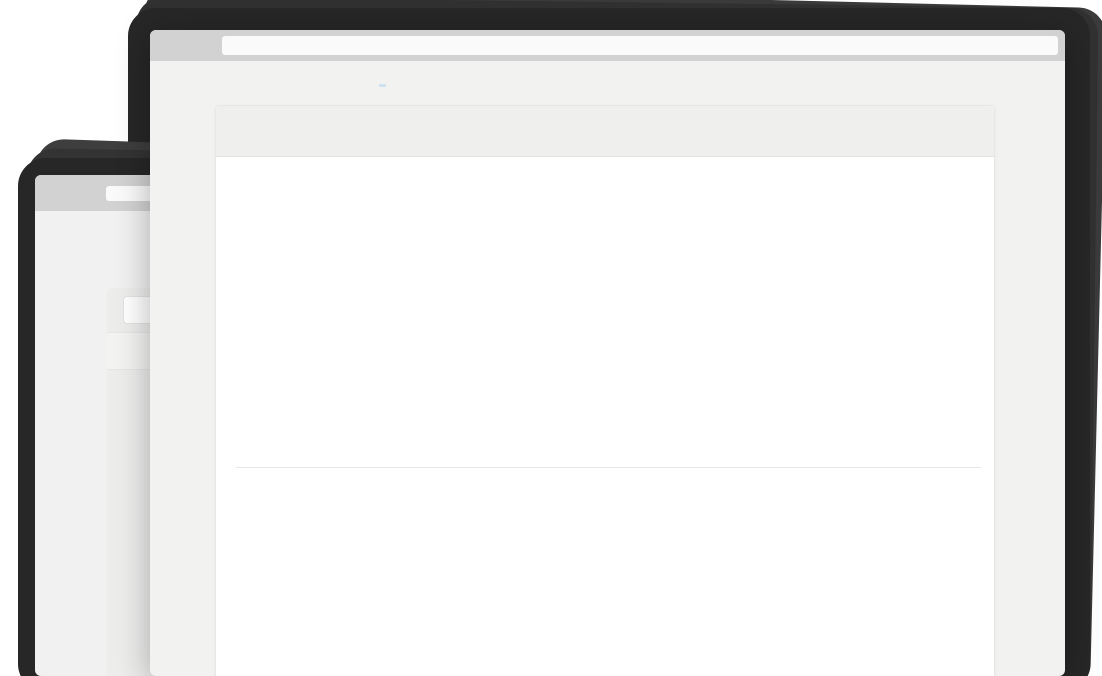 The image size is (1102, 676). What do you see at coordinates (798, 605) in the screenshot?
I see `browsers-bar-chart` at bounding box center [798, 605].